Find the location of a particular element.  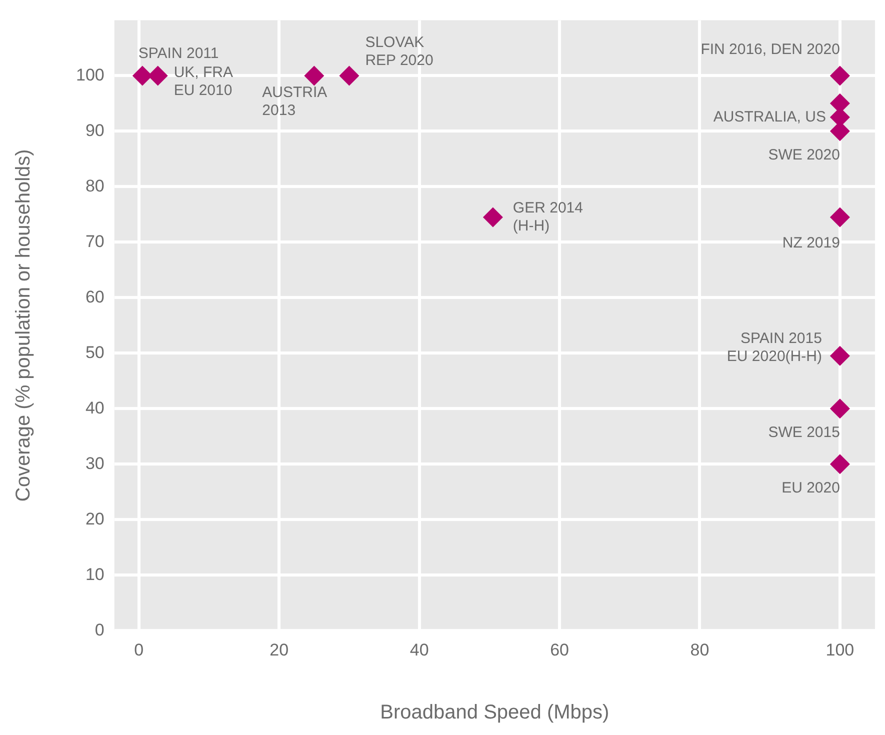

x-tick-label: 40 is located at coordinates (419, 650).